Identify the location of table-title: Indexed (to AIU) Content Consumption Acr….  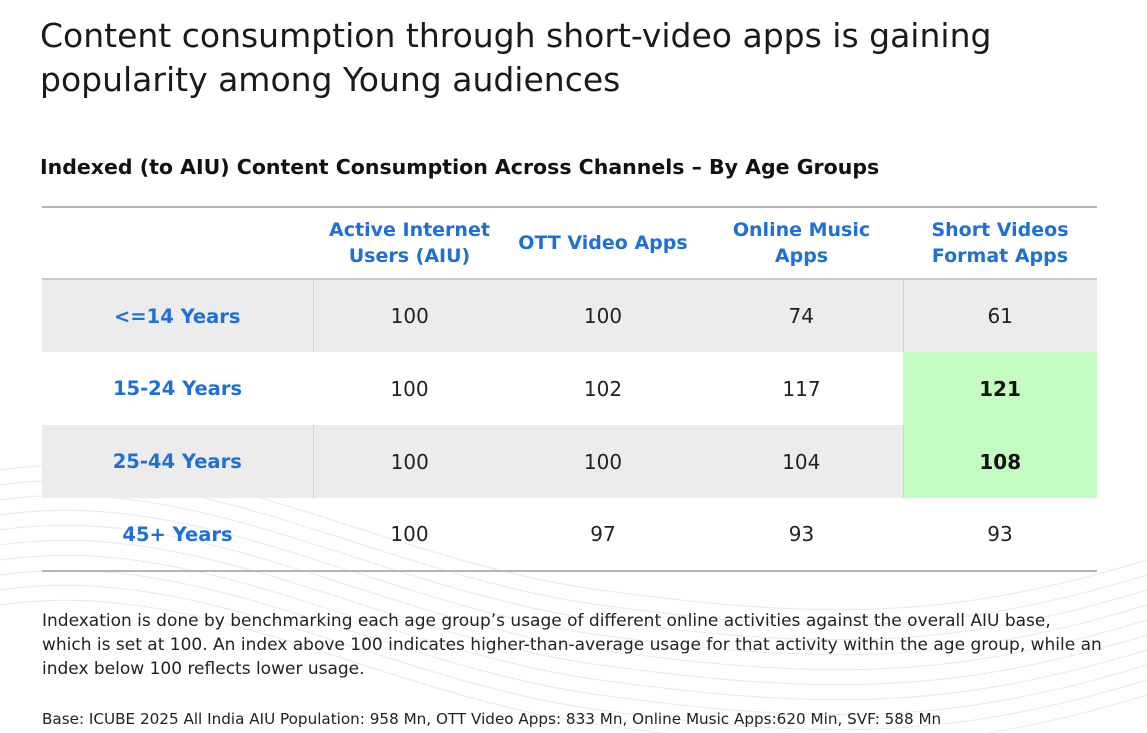
(460, 167).